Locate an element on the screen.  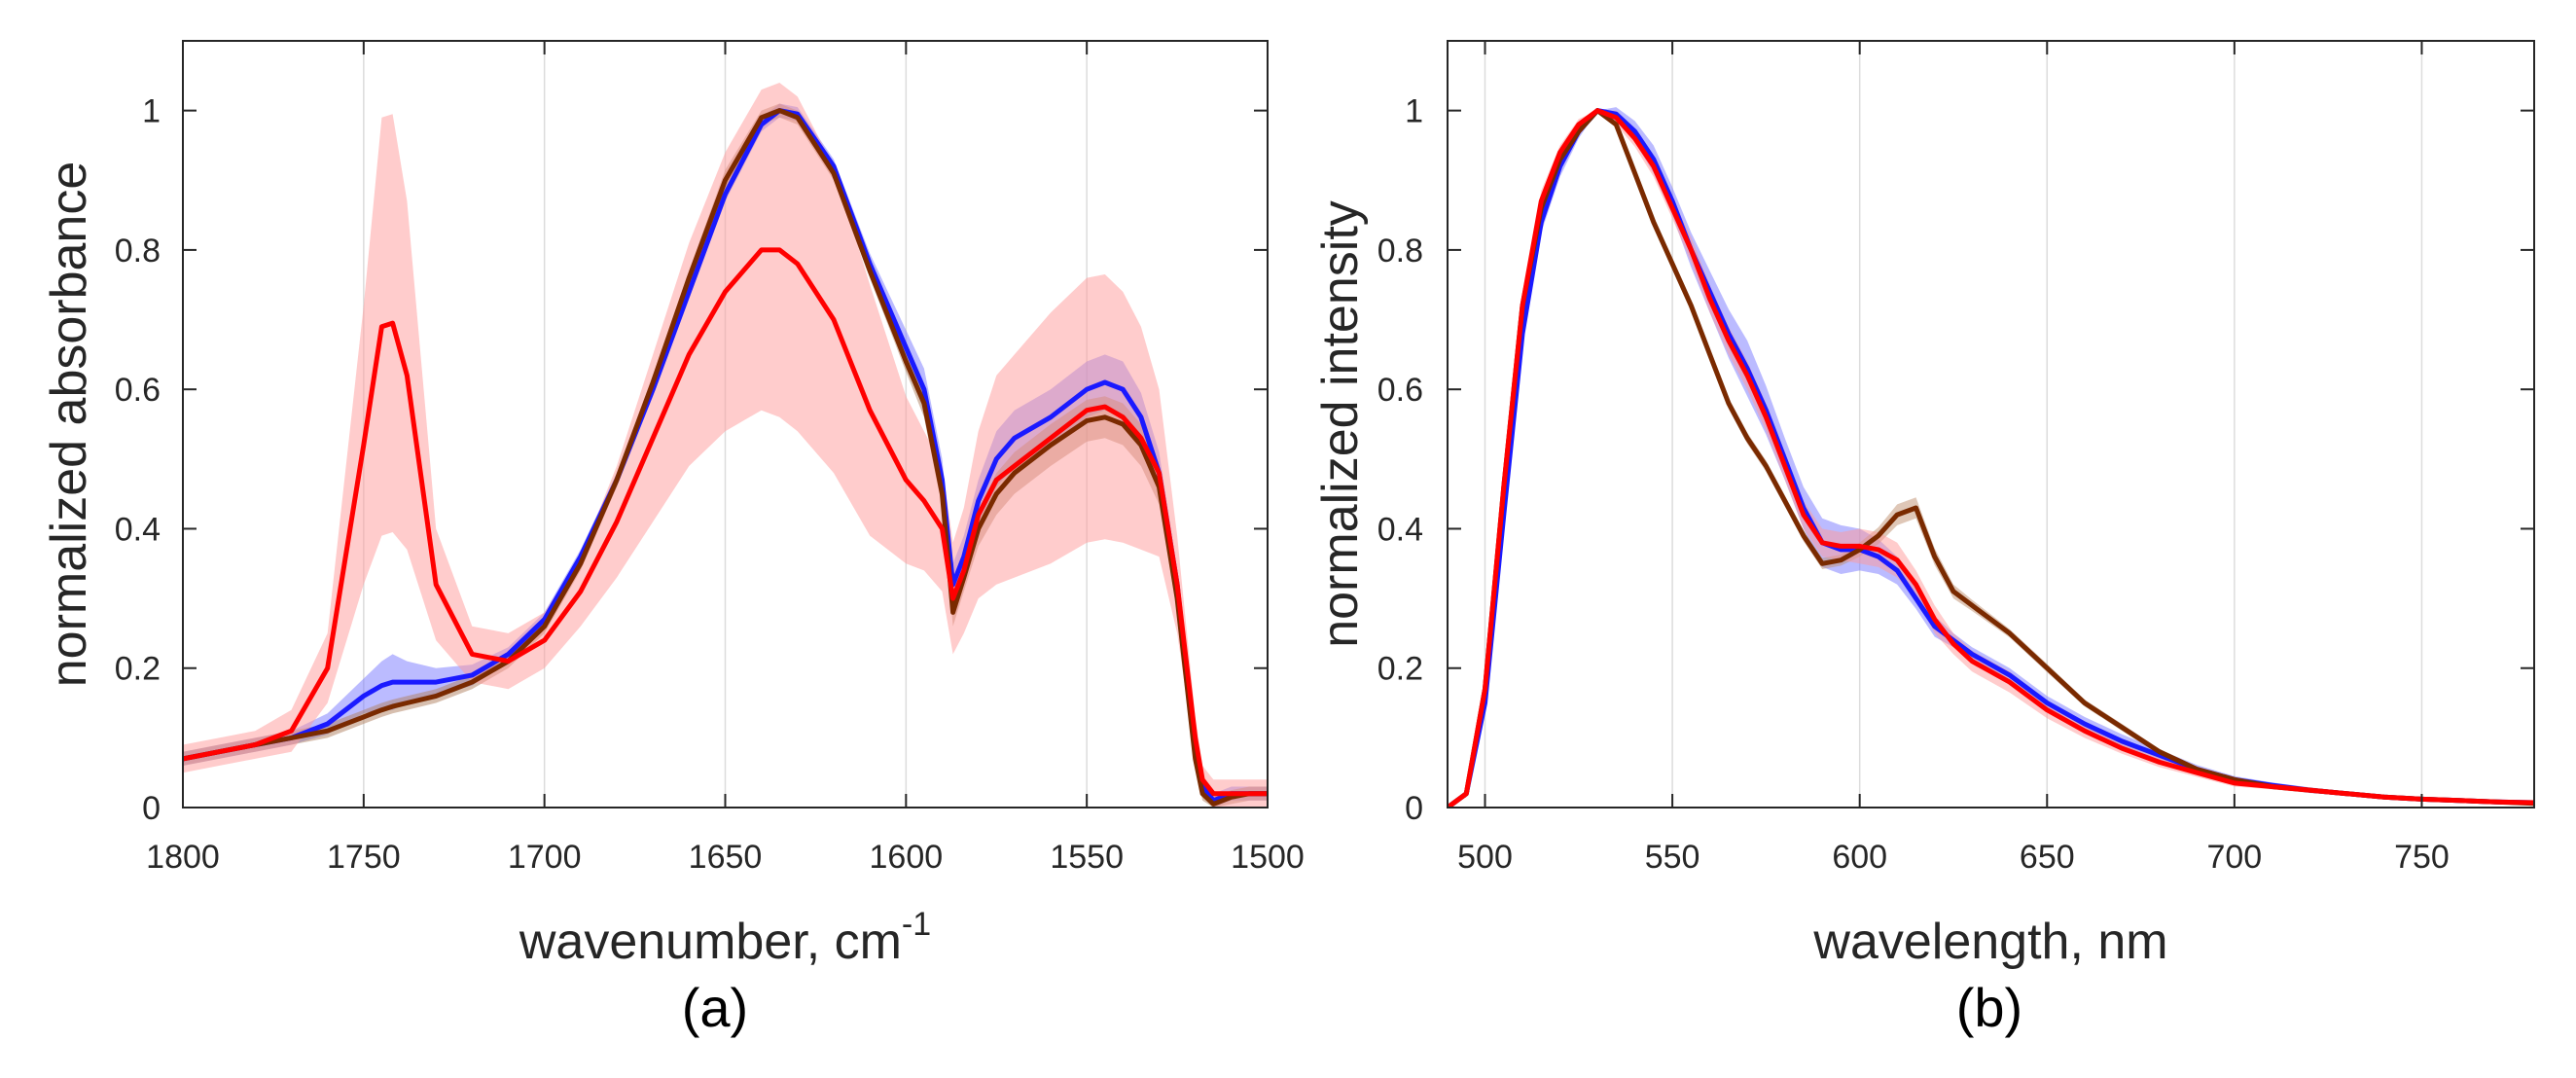
x-tick-label: 1650 is located at coordinates (726, 857).